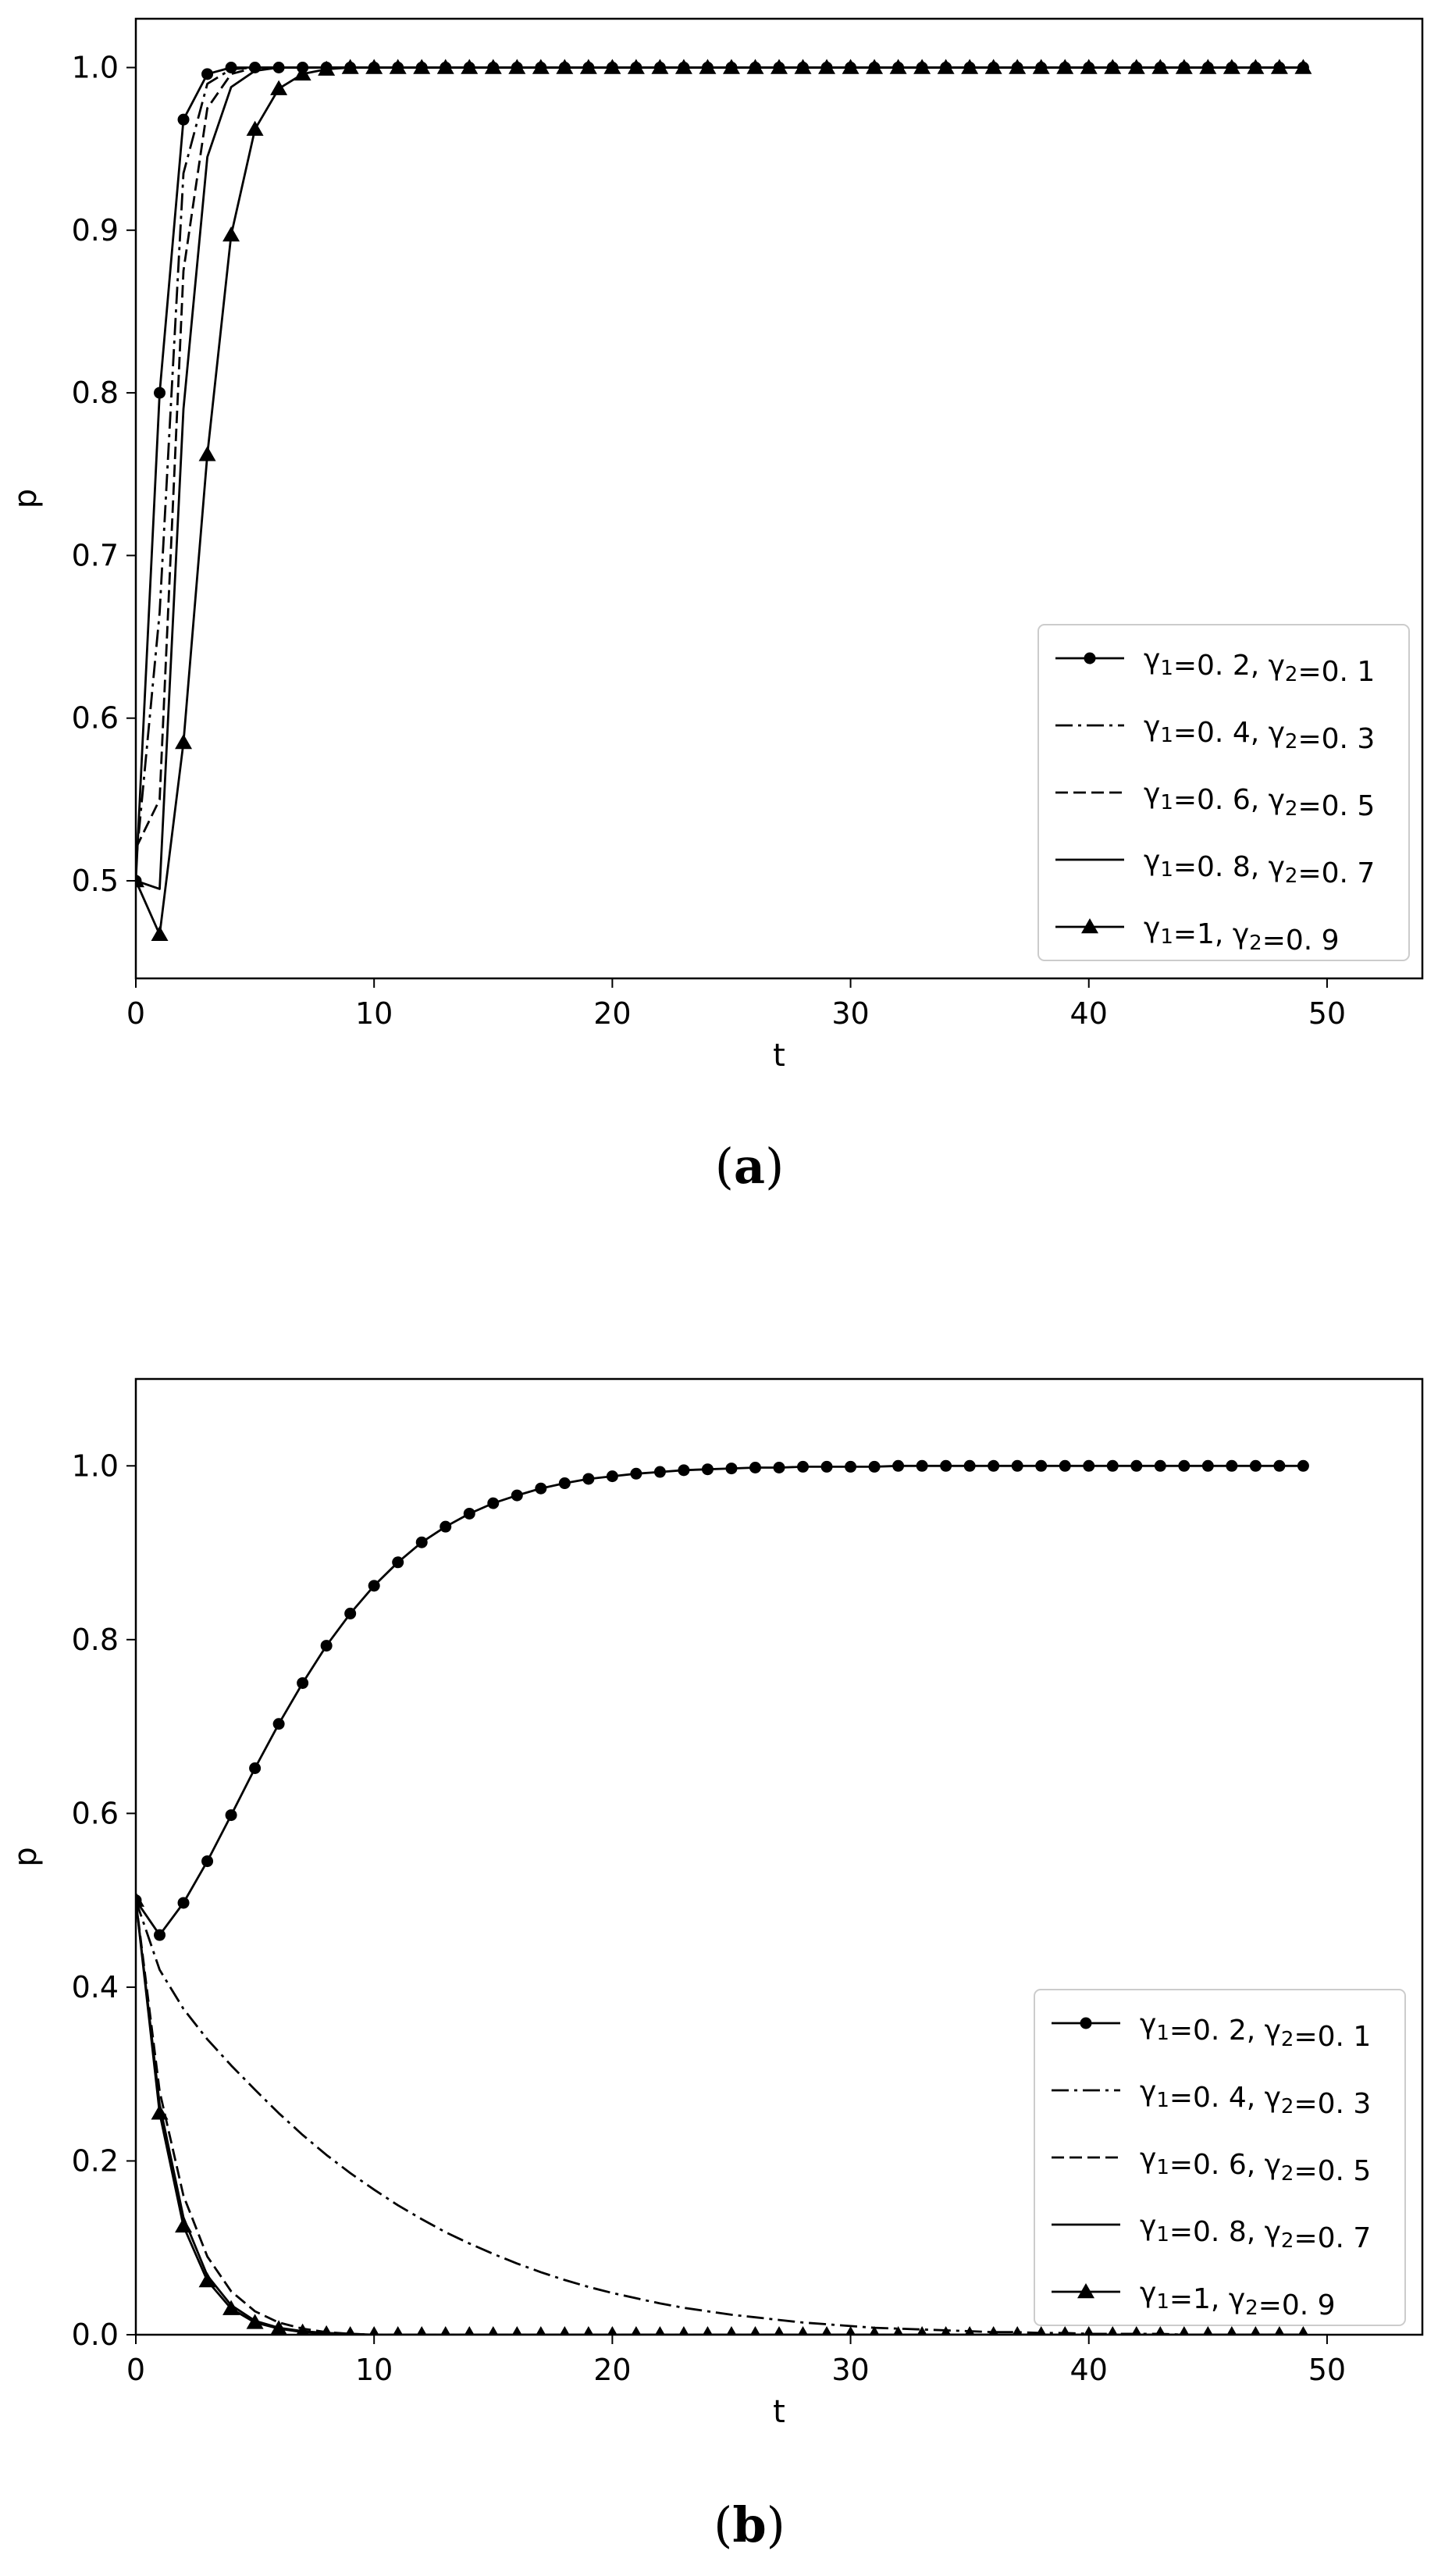 This screenshot has height=2576, width=1445. What do you see at coordinates (1259, 666) in the screenshot?
I see `legend-label-1: γ1=0. 2, γ2=0. 1` at bounding box center [1259, 666].